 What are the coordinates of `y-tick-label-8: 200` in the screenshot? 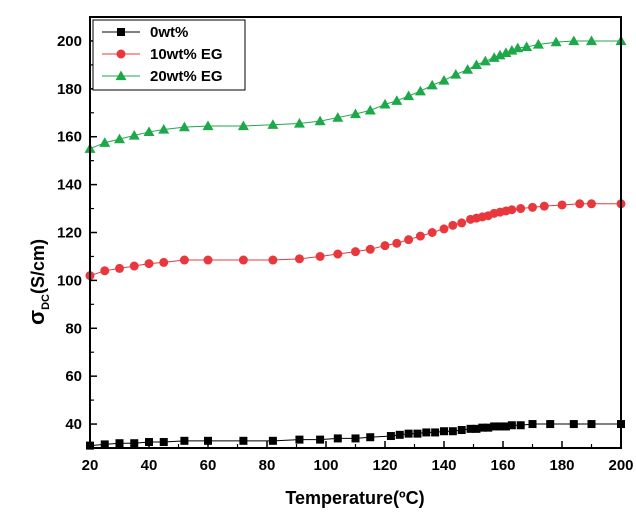 It's located at (69, 41).